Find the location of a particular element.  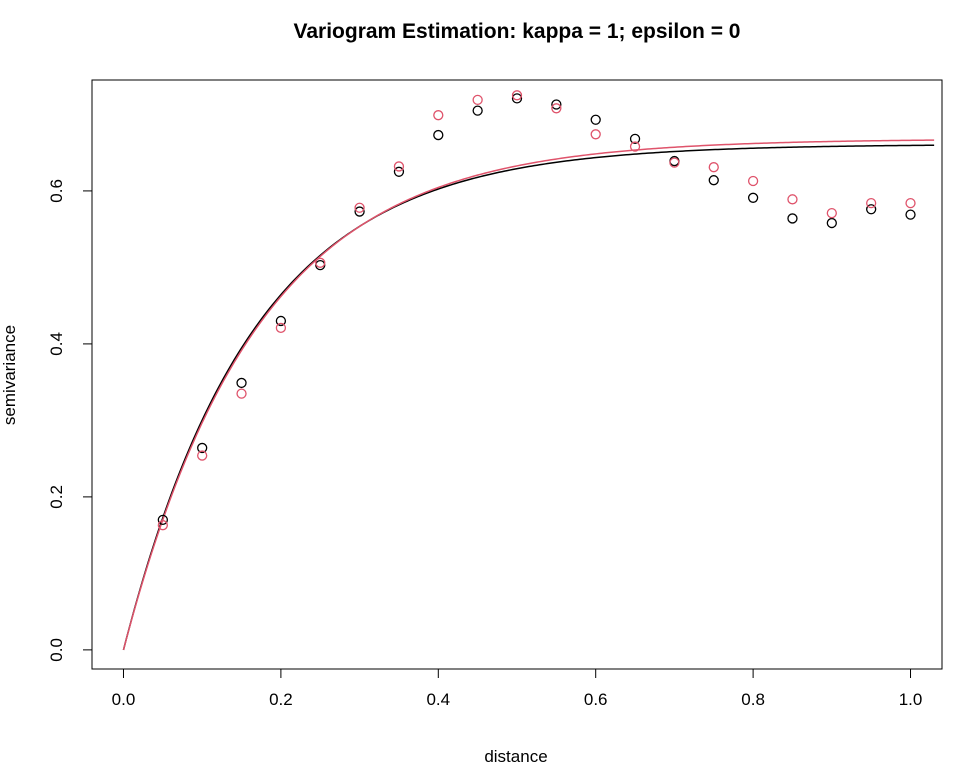

x-tick-label: 0.0 is located at coordinates (124, 699).